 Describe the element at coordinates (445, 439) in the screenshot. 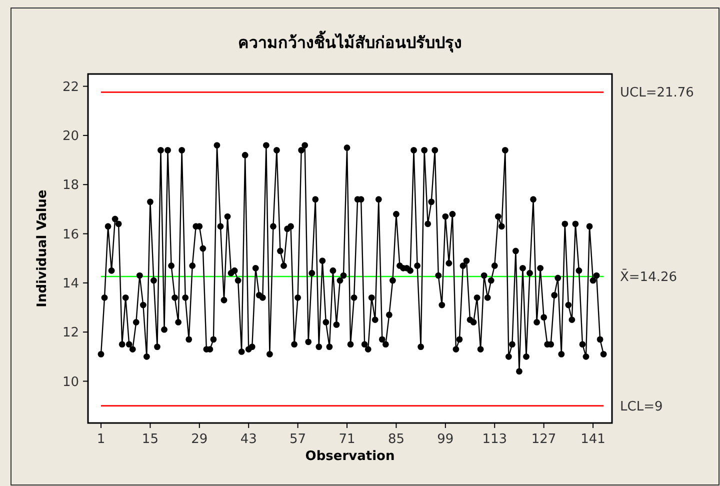

I see `x-tick-label: 99` at that location.